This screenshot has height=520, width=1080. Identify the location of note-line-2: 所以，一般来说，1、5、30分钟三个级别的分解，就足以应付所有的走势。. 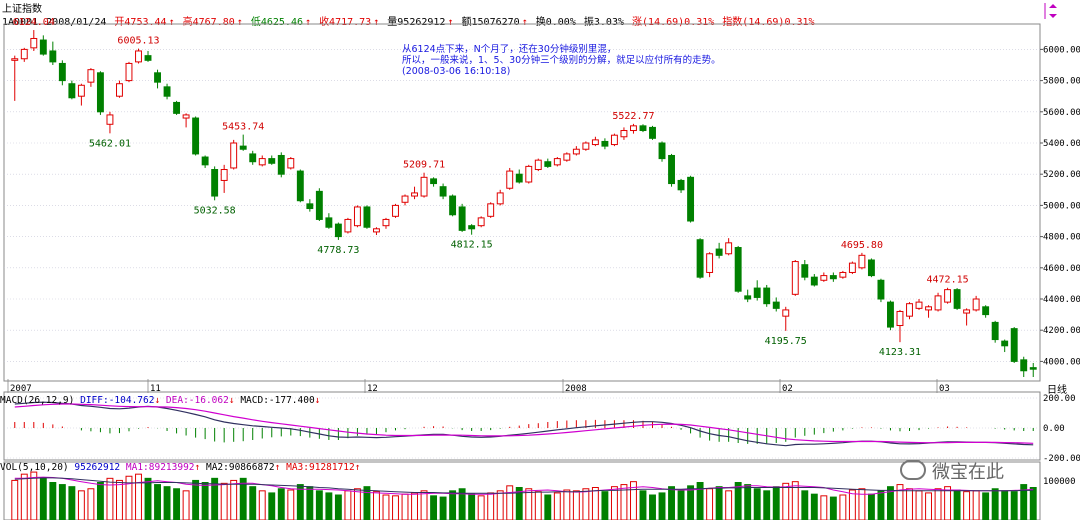
(561, 60).